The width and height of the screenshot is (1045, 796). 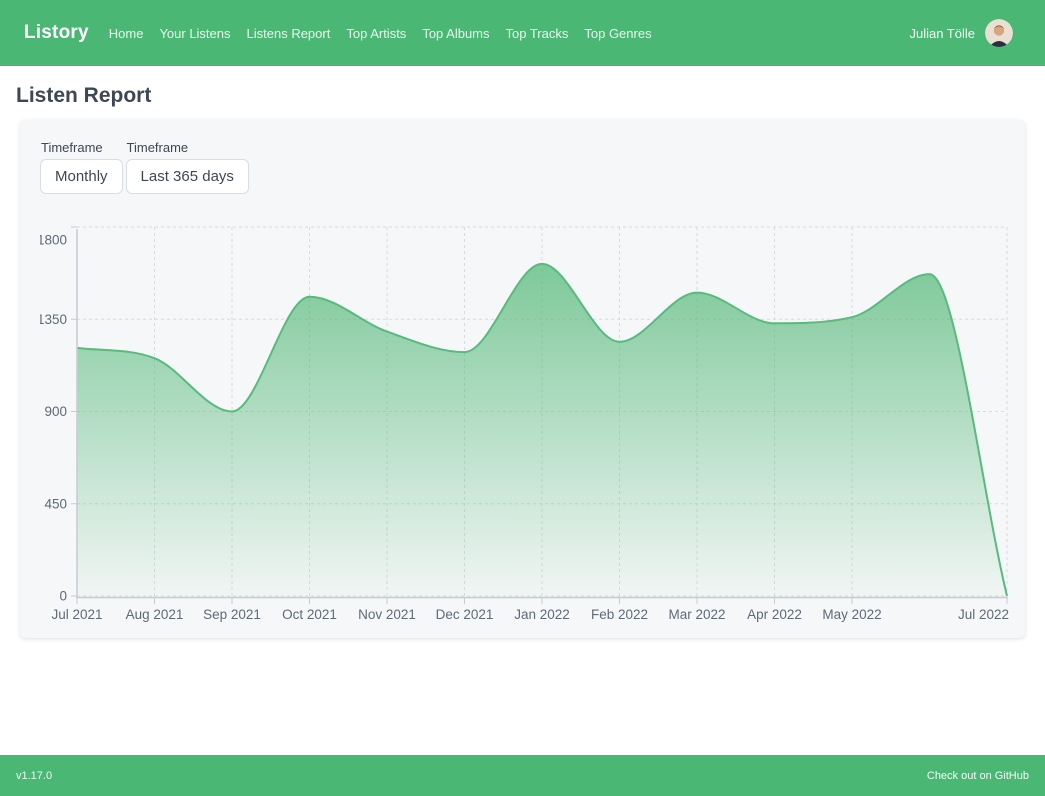 I want to click on nav-item-top-genres: Top Genres, so click(x=618, y=33).